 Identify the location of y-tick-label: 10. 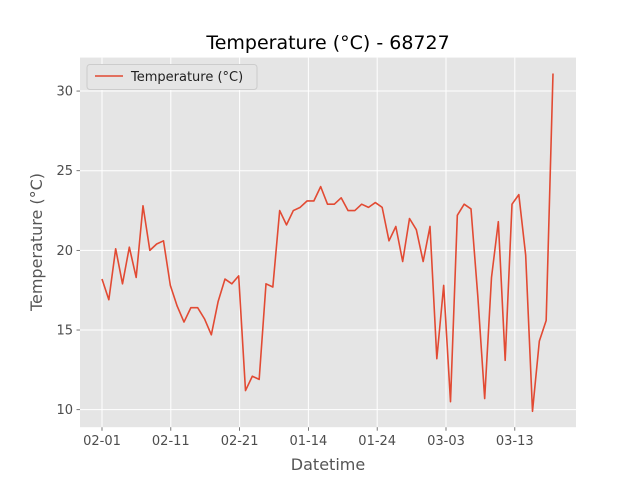
(64, 410).